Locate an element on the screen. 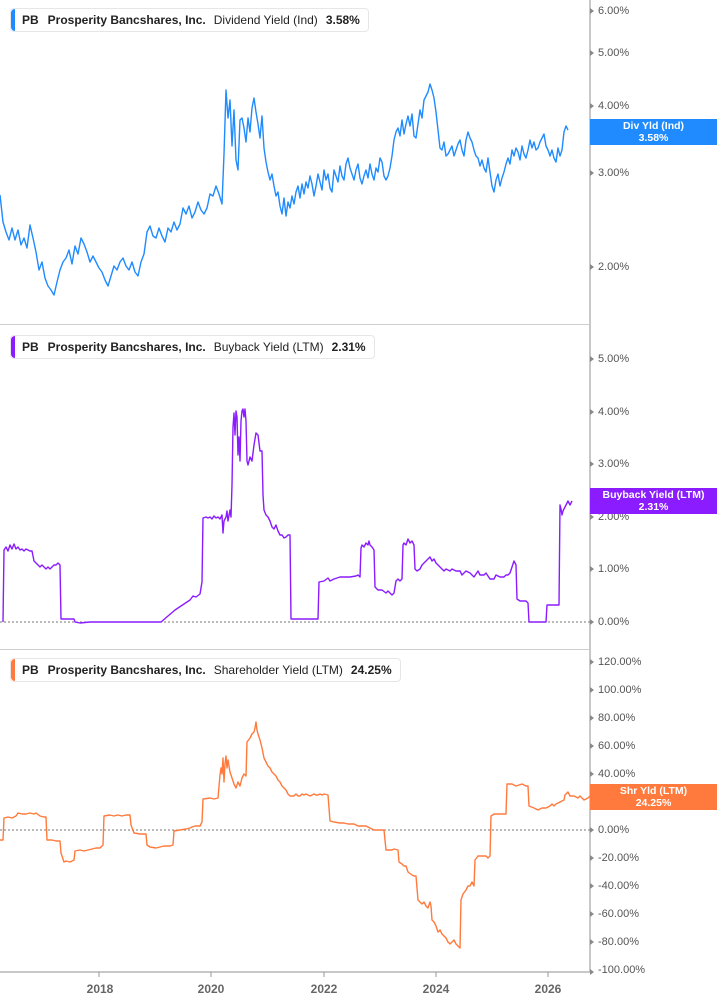 This screenshot has width=717, height=1005. tag-value: 3.58% is located at coordinates (653, 138).